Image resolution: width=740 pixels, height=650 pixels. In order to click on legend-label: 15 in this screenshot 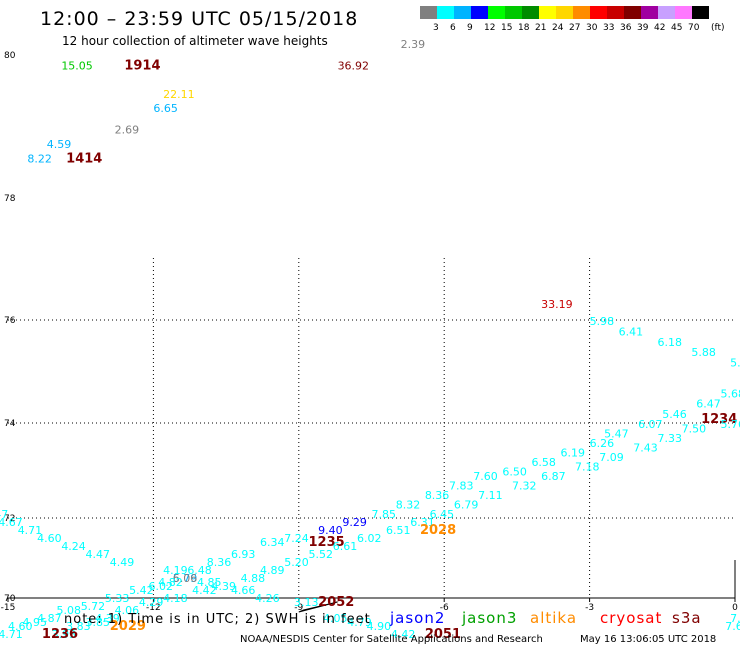, I will do `click(507, 28)`.